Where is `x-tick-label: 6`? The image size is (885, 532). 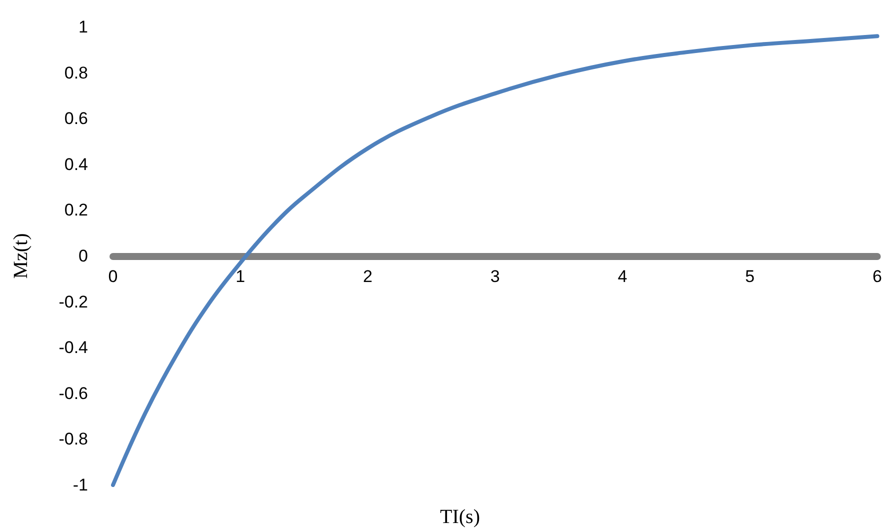 x-tick-label: 6 is located at coordinates (877, 276).